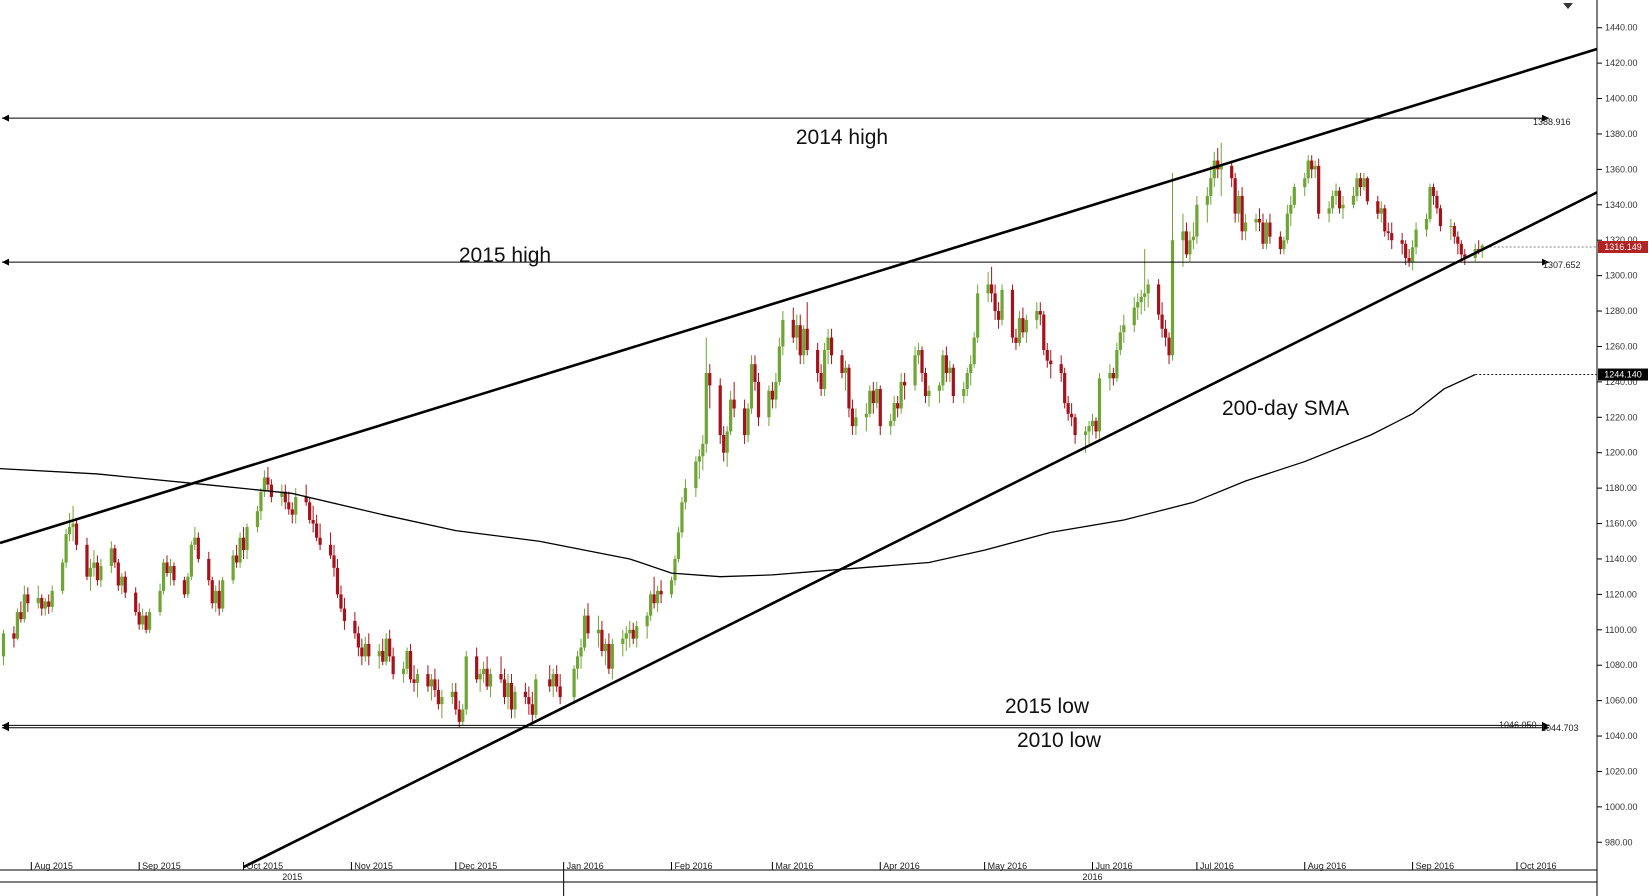  I want to click on level-2014-high-arrow-right, so click(1545, 118).